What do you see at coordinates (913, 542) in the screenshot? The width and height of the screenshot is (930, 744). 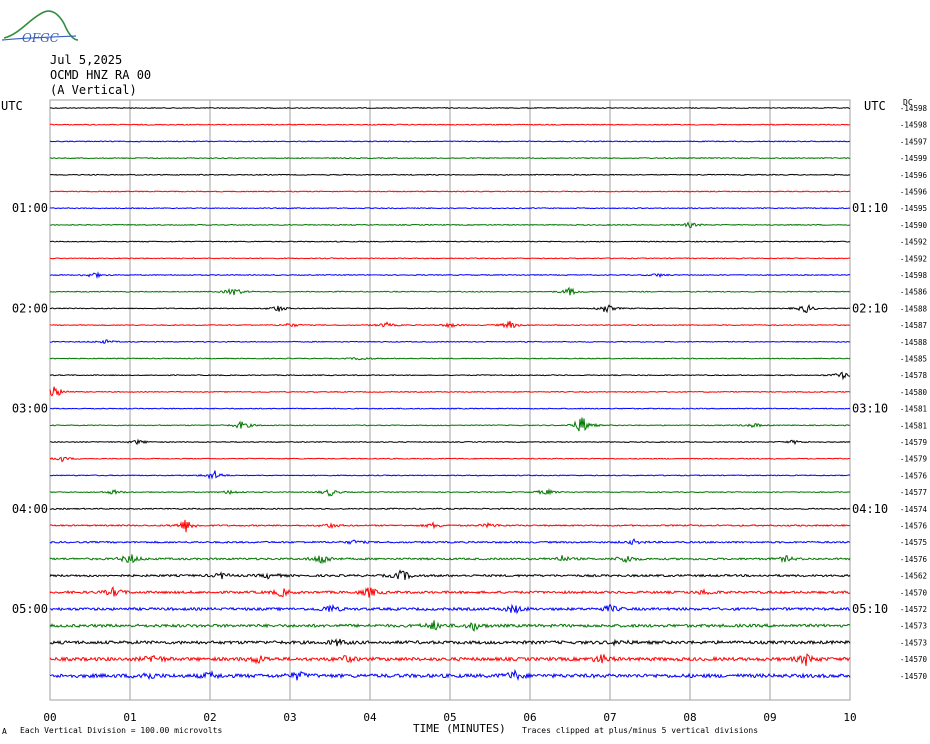 I see `dc-offset-label: -14575` at bounding box center [913, 542].